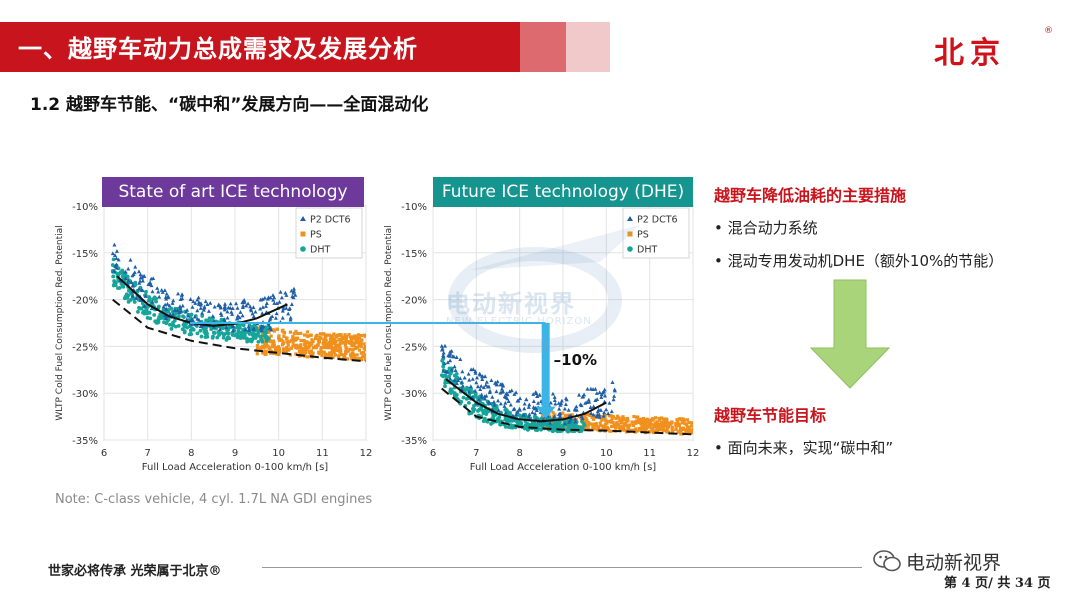 The width and height of the screenshot is (1080, 608). I want to click on wechat-account-name: 电动新视界, so click(954, 563).